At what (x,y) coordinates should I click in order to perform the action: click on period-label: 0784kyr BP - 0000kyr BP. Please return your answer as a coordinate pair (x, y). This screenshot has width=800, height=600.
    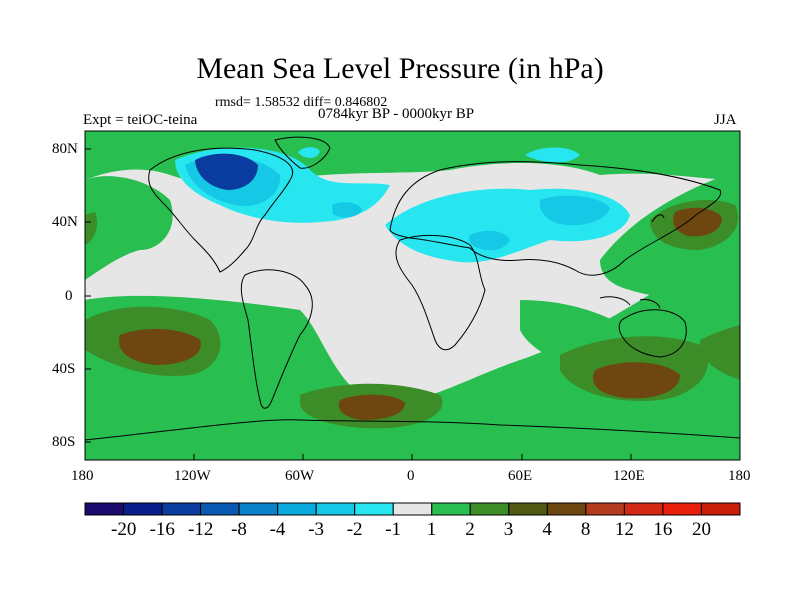
    Looking at the image, I should click on (396, 114).